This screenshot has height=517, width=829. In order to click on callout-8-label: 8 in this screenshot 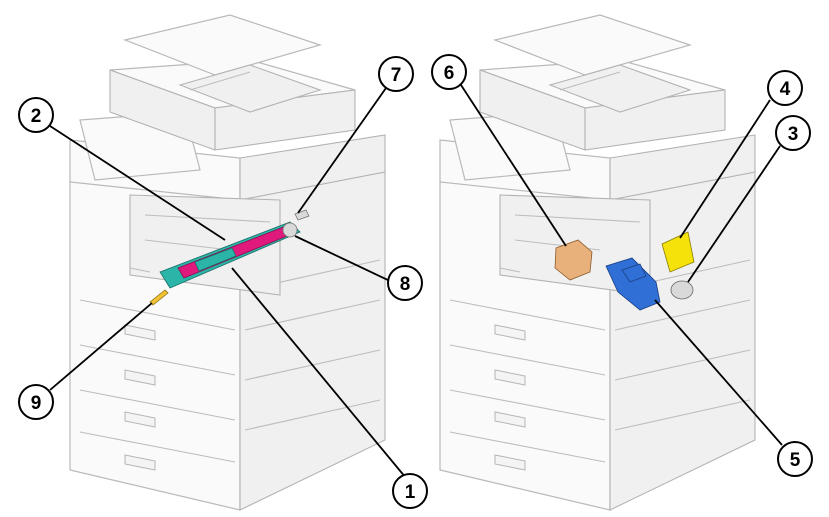, I will do `click(405, 284)`.